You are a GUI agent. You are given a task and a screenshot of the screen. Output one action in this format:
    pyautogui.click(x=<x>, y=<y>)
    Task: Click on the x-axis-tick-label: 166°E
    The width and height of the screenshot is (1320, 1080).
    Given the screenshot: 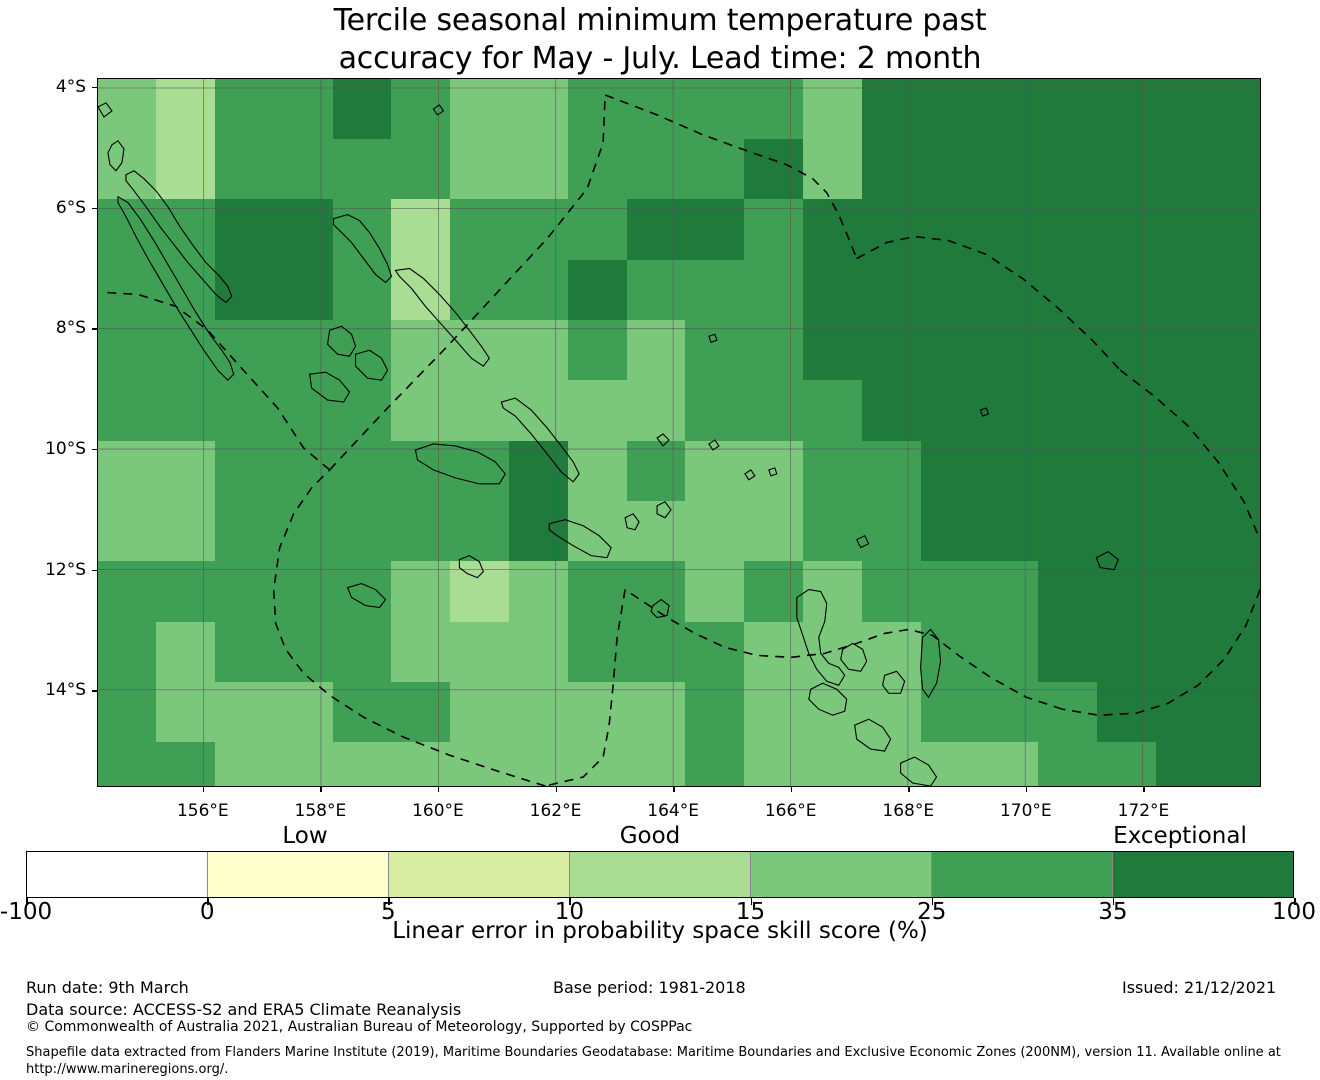 What is the action you would take?
    pyautogui.click(x=790, y=811)
    